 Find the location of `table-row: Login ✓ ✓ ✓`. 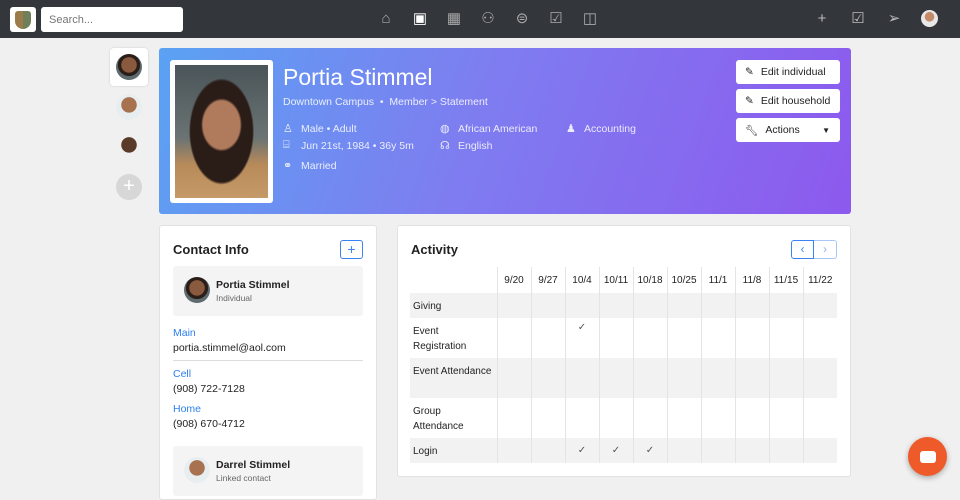

table-row: Login ✓ ✓ ✓ is located at coordinates (623, 450).